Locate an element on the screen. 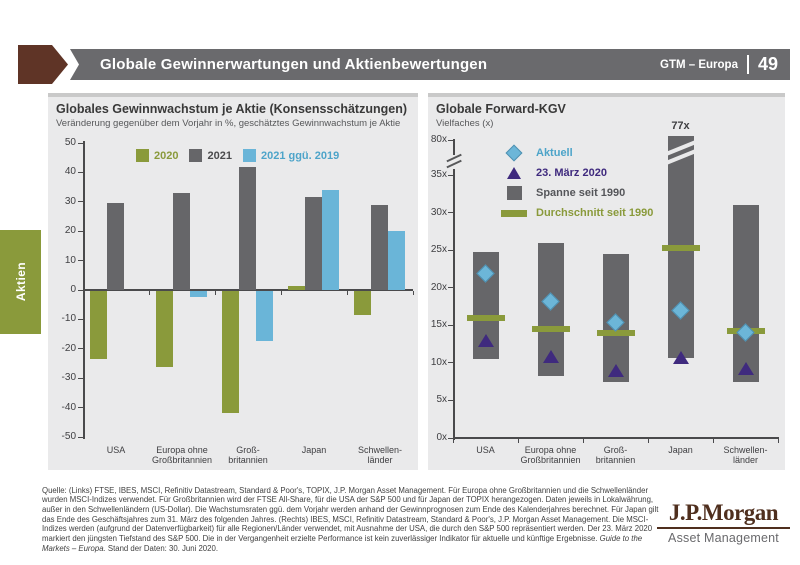  legend-label: 2021 ggü. 2019 is located at coordinates (300, 155).